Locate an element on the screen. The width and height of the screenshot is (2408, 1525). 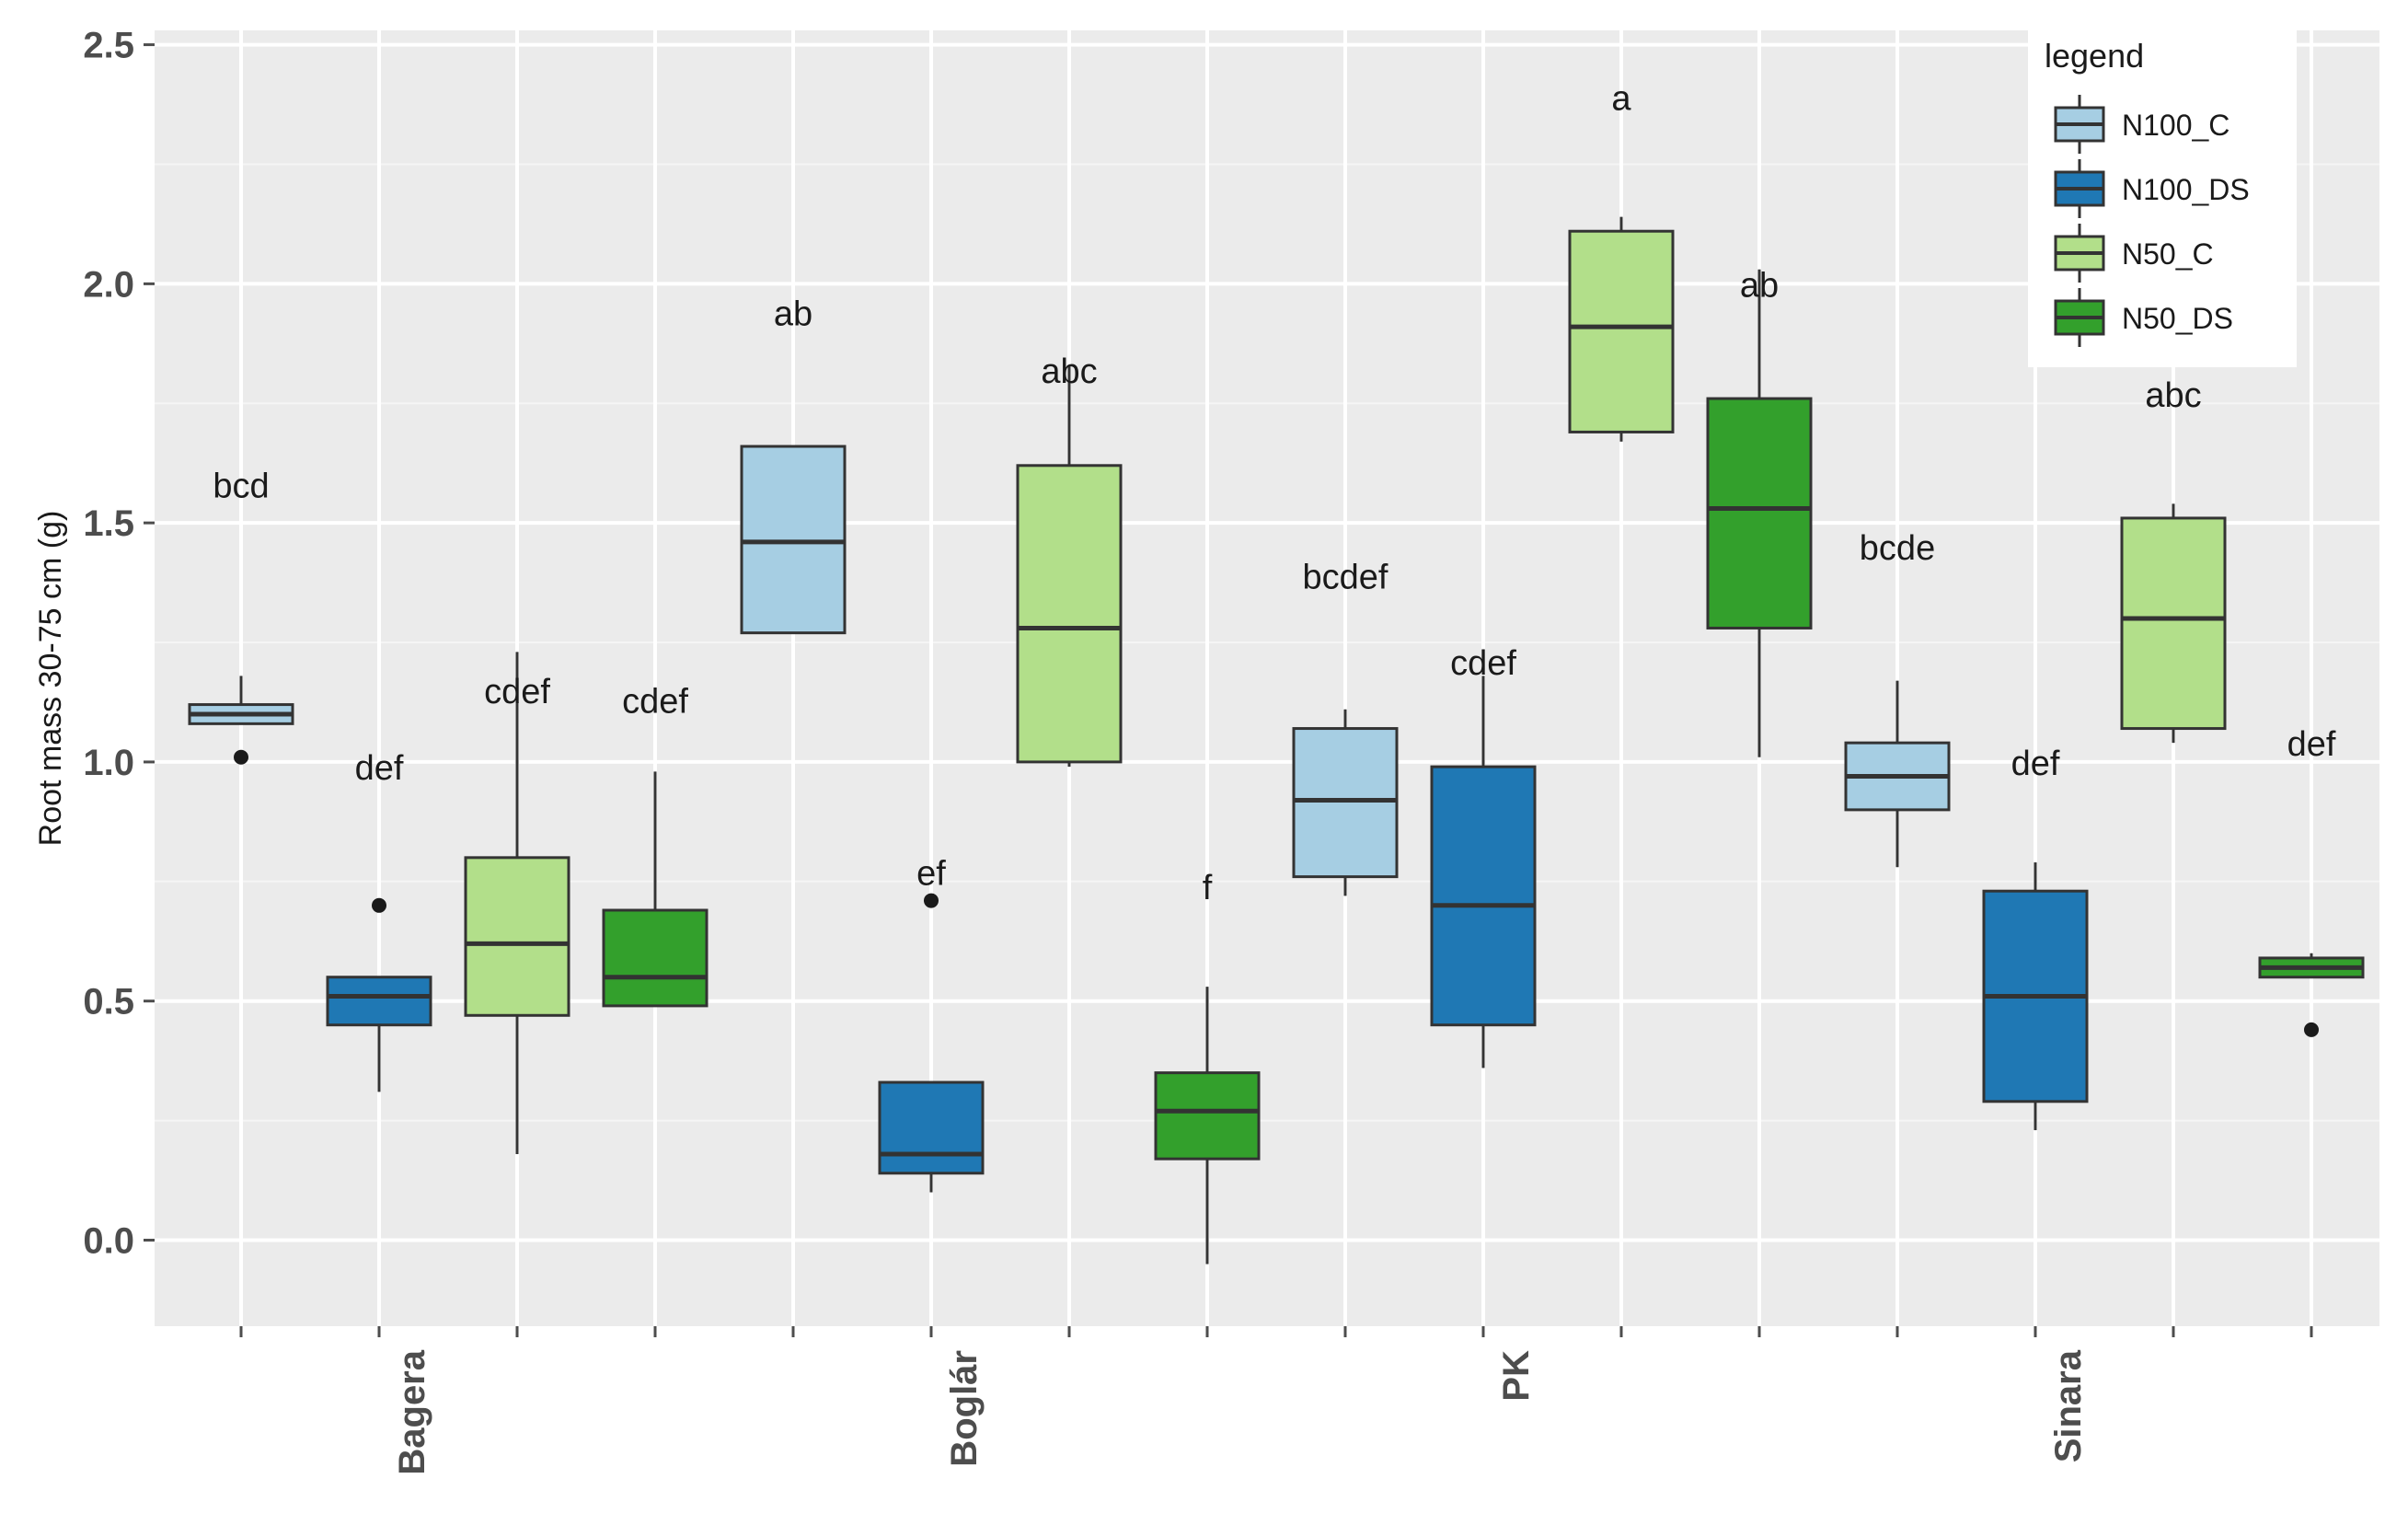
x-group-label: Bagera is located at coordinates (412, 1411).